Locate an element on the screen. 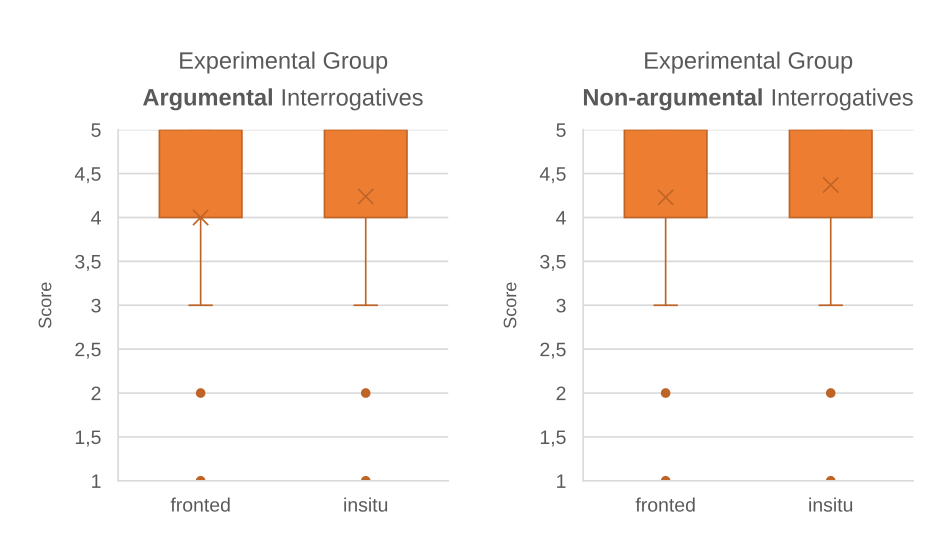 The width and height of the screenshot is (930, 536). chart-subtitle: Non-argumental Interrogatives is located at coordinates (748, 99).